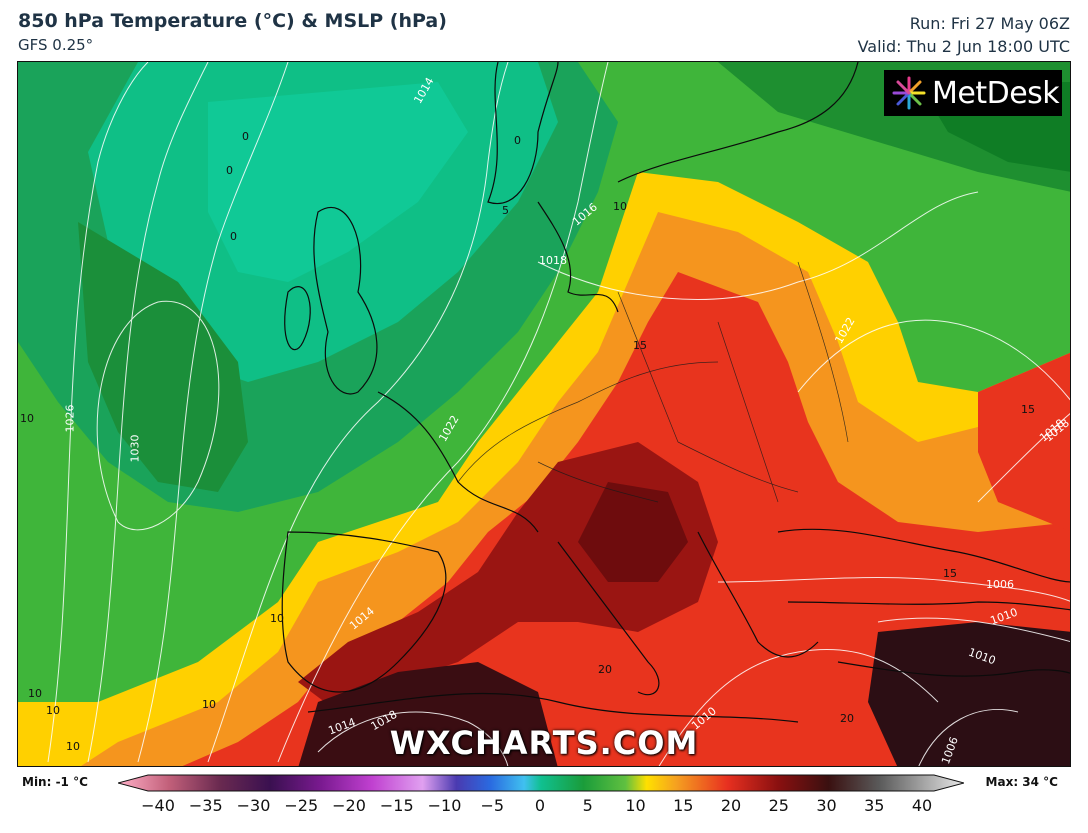  What do you see at coordinates (909, 93) in the screenshot?
I see `metdesk-logo-icon` at bounding box center [909, 93].